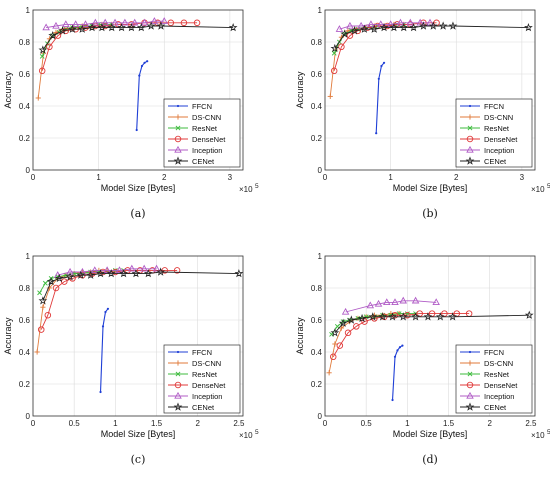  I want to click on x-tick-label: 0.5, so click(75, 423).